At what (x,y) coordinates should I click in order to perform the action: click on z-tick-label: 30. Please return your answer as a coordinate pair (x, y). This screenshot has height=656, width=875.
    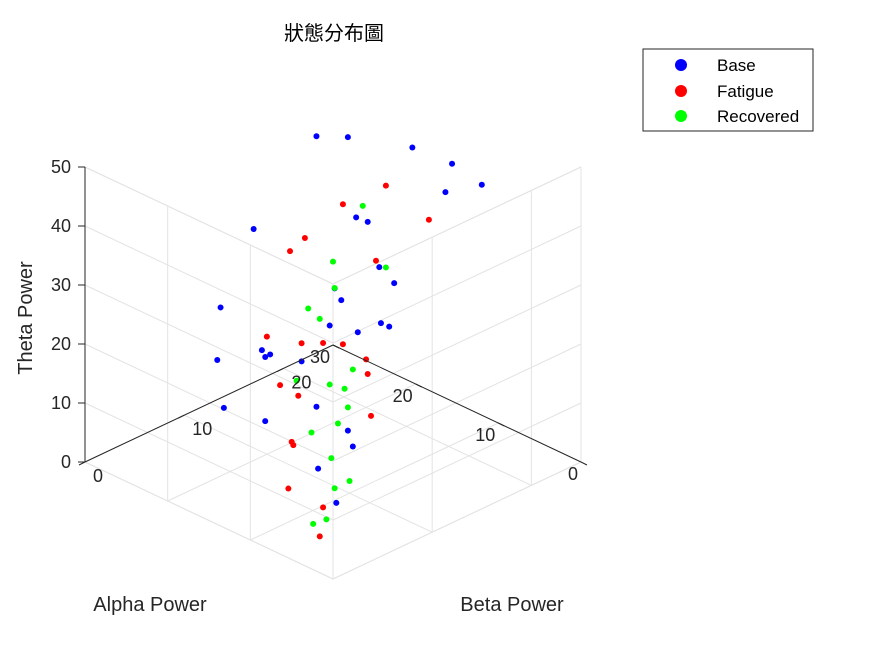
    Looking at the image, I should click on (61, 285).